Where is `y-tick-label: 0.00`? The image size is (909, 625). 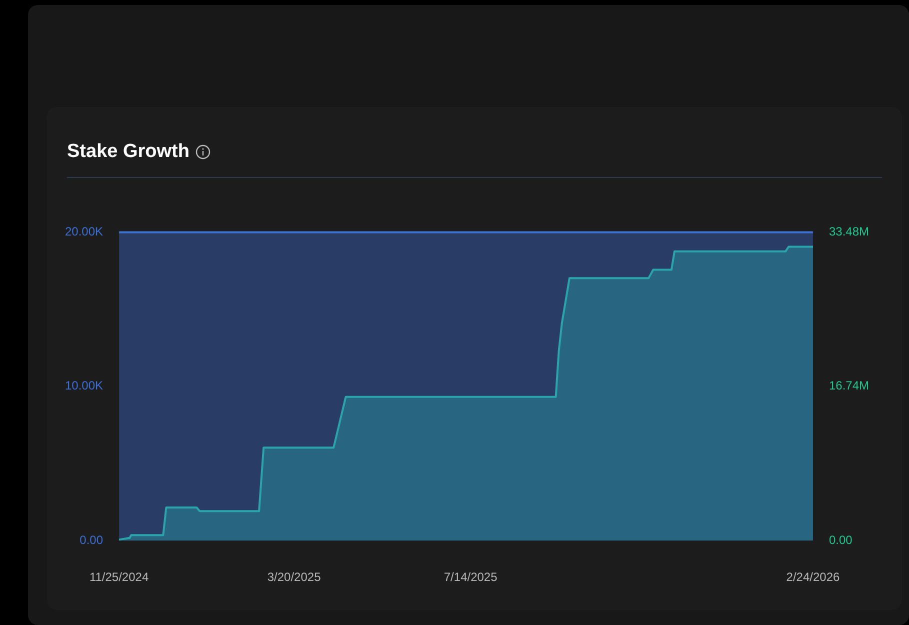 y-tick-label: 0.00 is located at coordinates (92, 539).